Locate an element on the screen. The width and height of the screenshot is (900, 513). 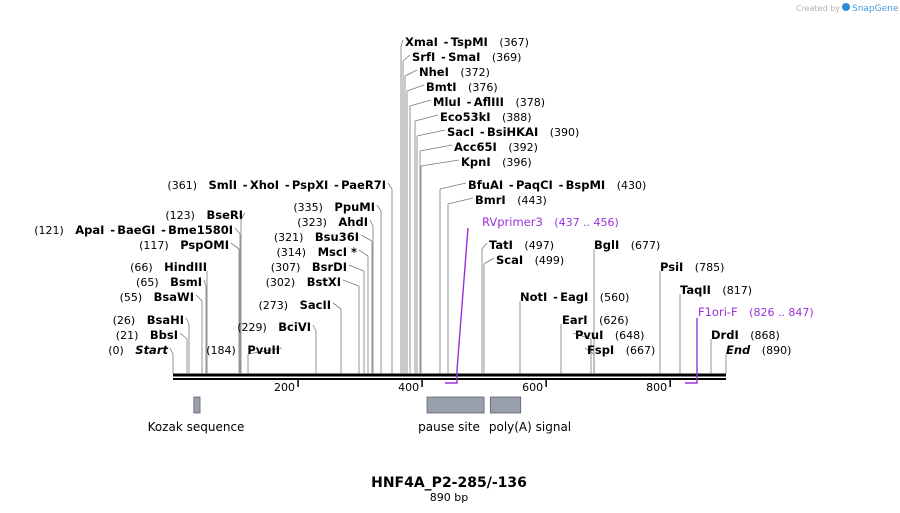
feature-label: pause site is located at coordinates (449, 427).